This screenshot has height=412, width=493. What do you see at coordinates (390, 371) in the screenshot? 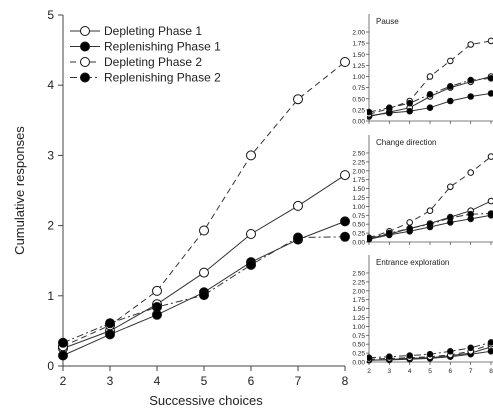
I see `inset-entrance-exploration-x-tick-label: 3` at bounding box center [390, 371].